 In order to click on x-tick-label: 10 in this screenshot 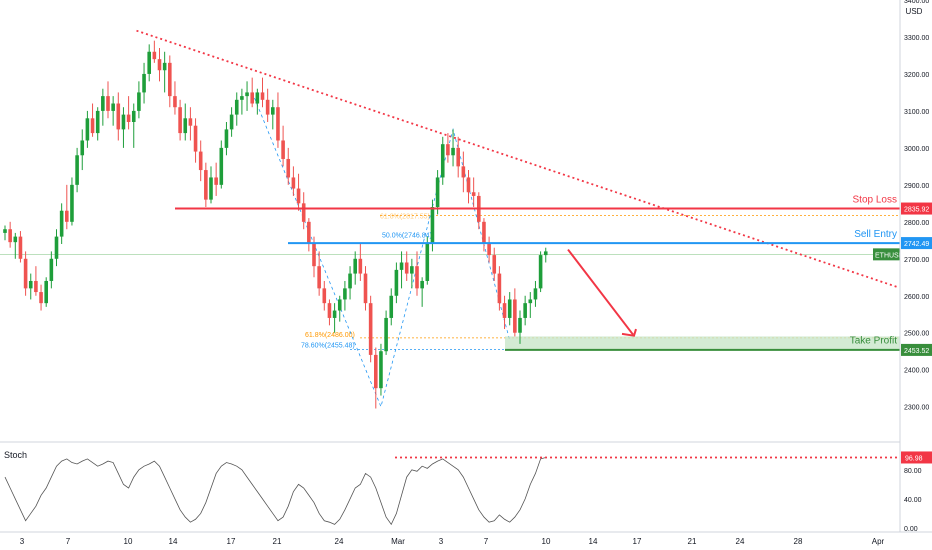, I will do `click(128, 541)`.